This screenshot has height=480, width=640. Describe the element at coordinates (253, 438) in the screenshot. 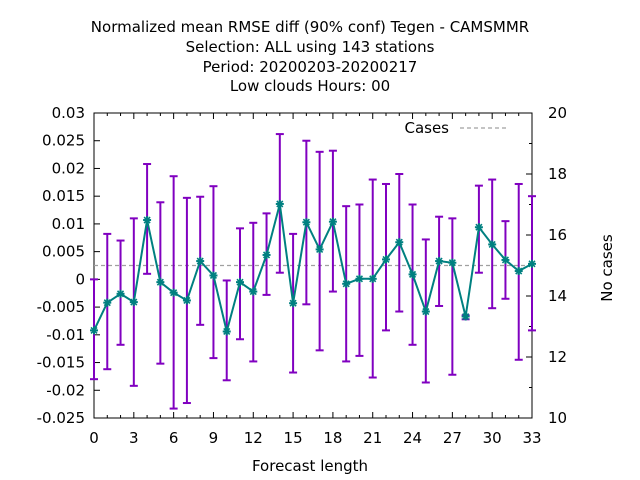

I see `x-tick-label: 12` at that location.